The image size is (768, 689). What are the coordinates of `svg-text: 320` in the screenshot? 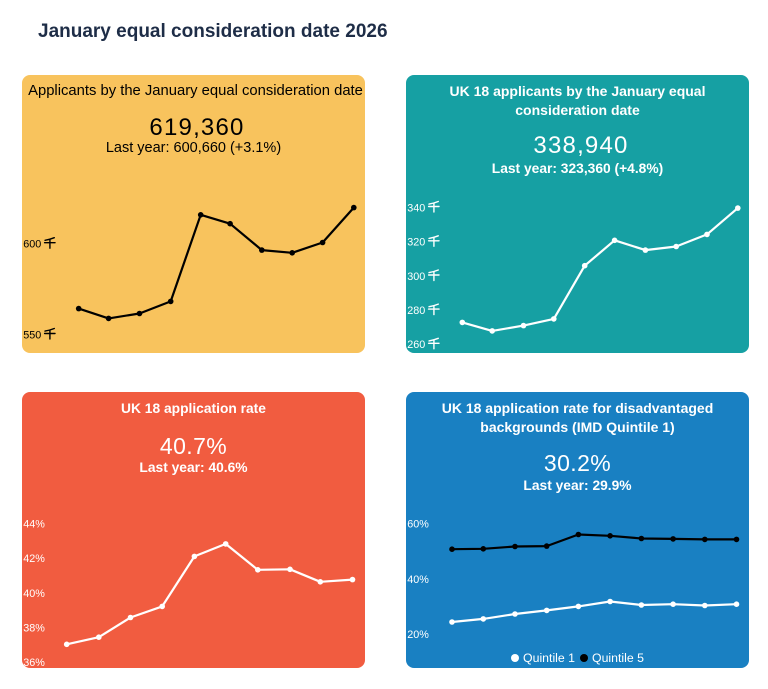 It's located at (416, 243).